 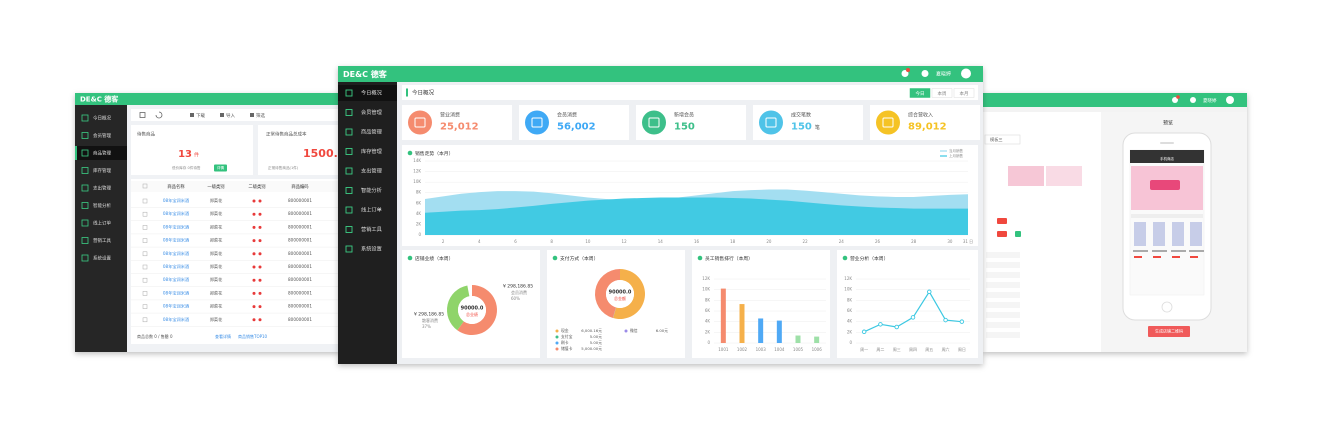 I want to click on toolbar, so click(x=235, y=115).